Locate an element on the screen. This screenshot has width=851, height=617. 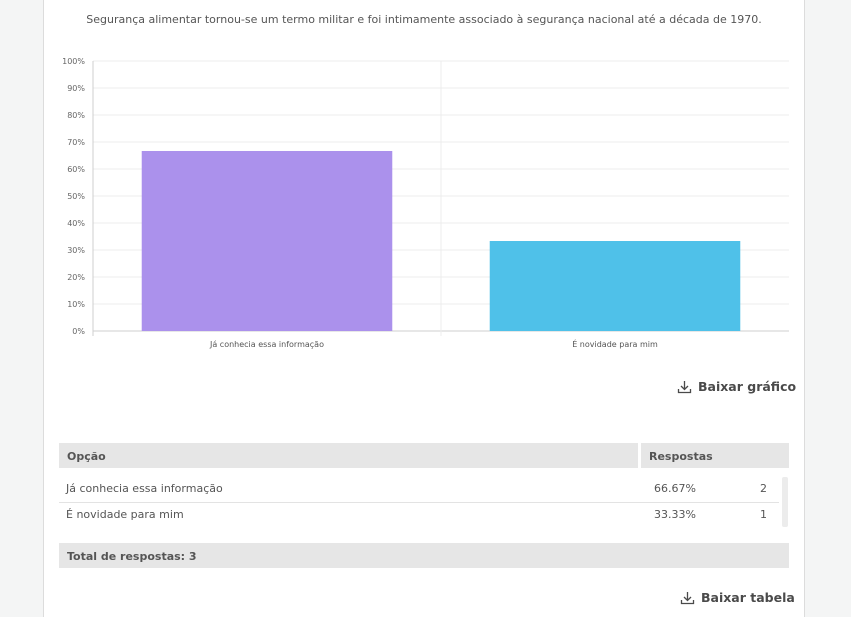
x-tick-label: Já conhecia essa informação is located at coordinates (266, 344).